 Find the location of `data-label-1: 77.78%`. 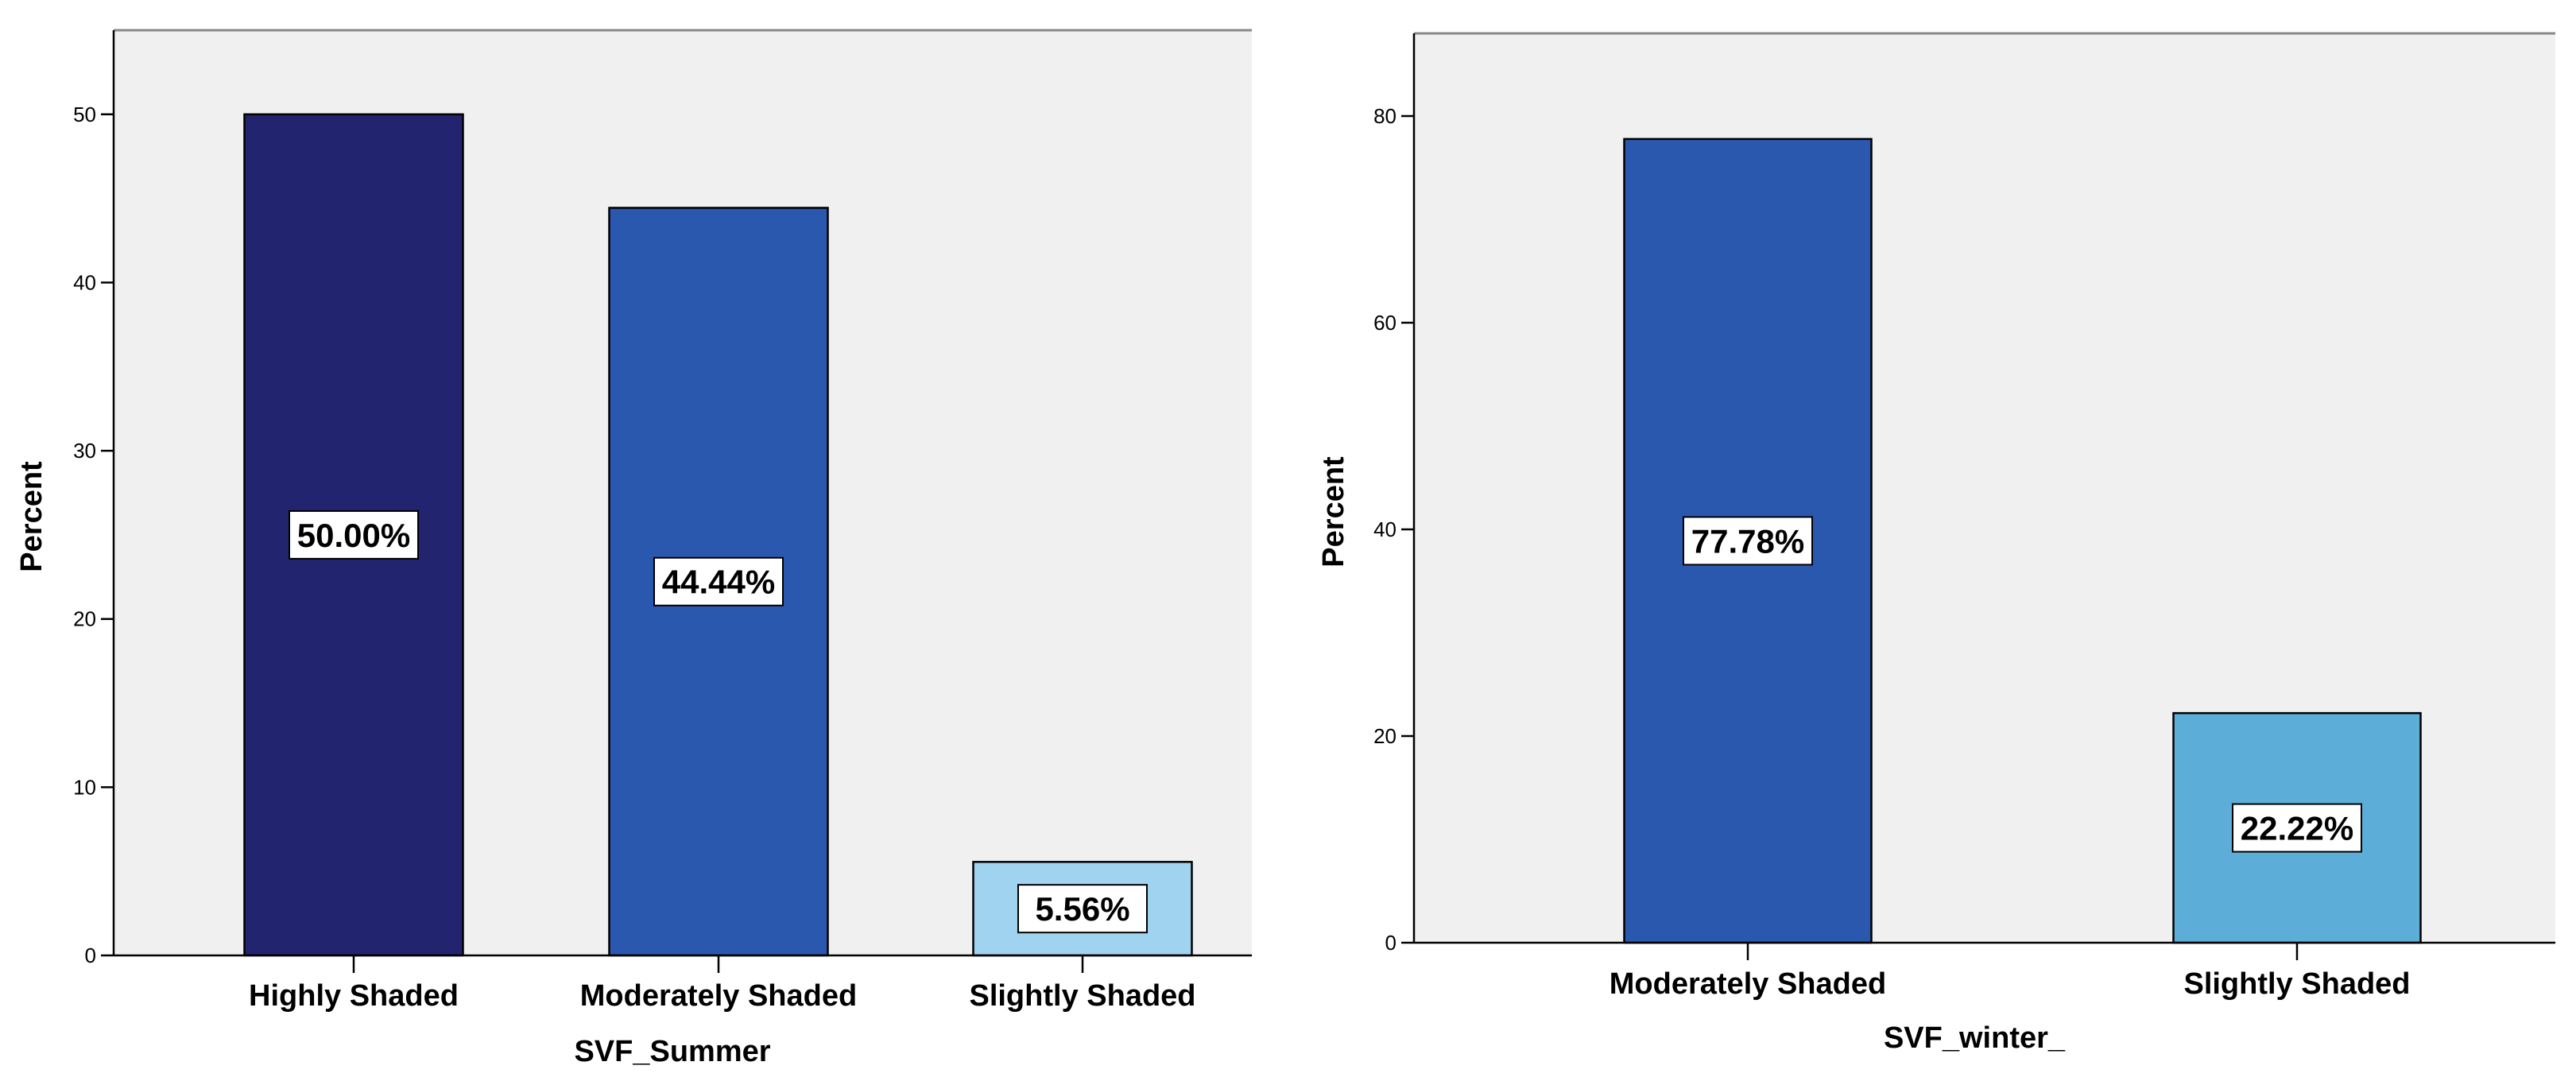

data-label-1: 77.78% is located at coordinates (1747, 541).